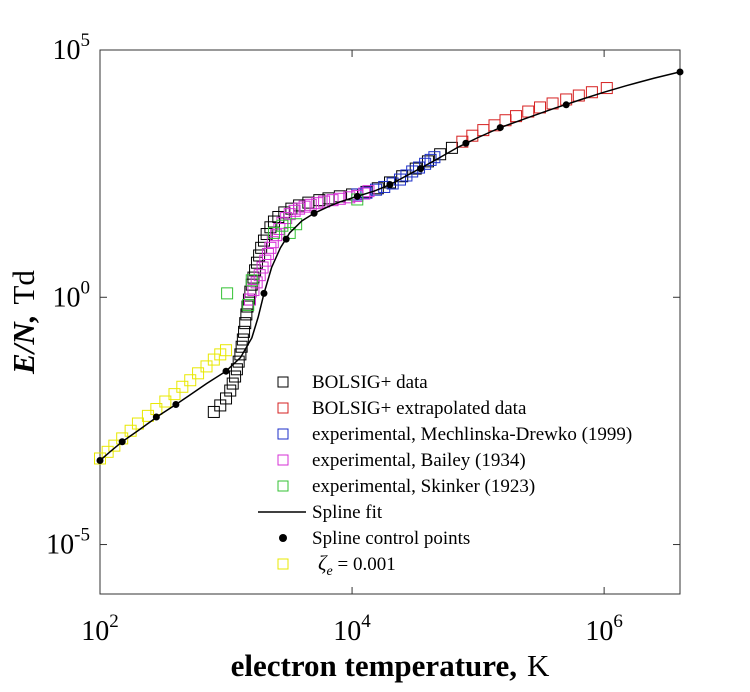 This screenshot has height=692, width=750. I want to click on x-axis-label-unit: K, so click(538, 665).